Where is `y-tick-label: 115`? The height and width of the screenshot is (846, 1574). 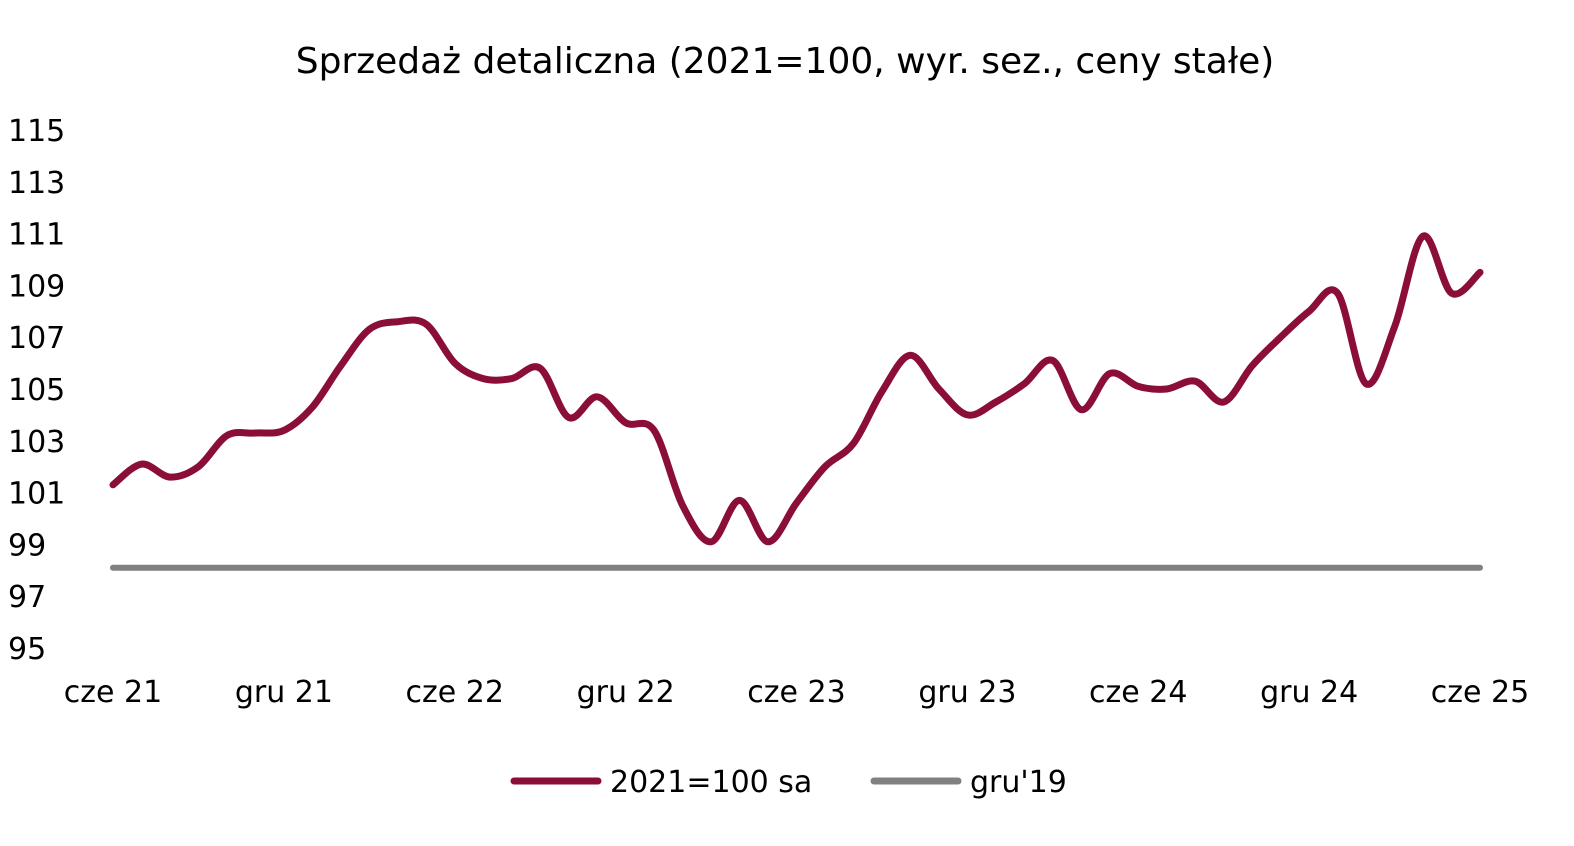 y-tick-label: 115 is located at coordinates (36, 131).